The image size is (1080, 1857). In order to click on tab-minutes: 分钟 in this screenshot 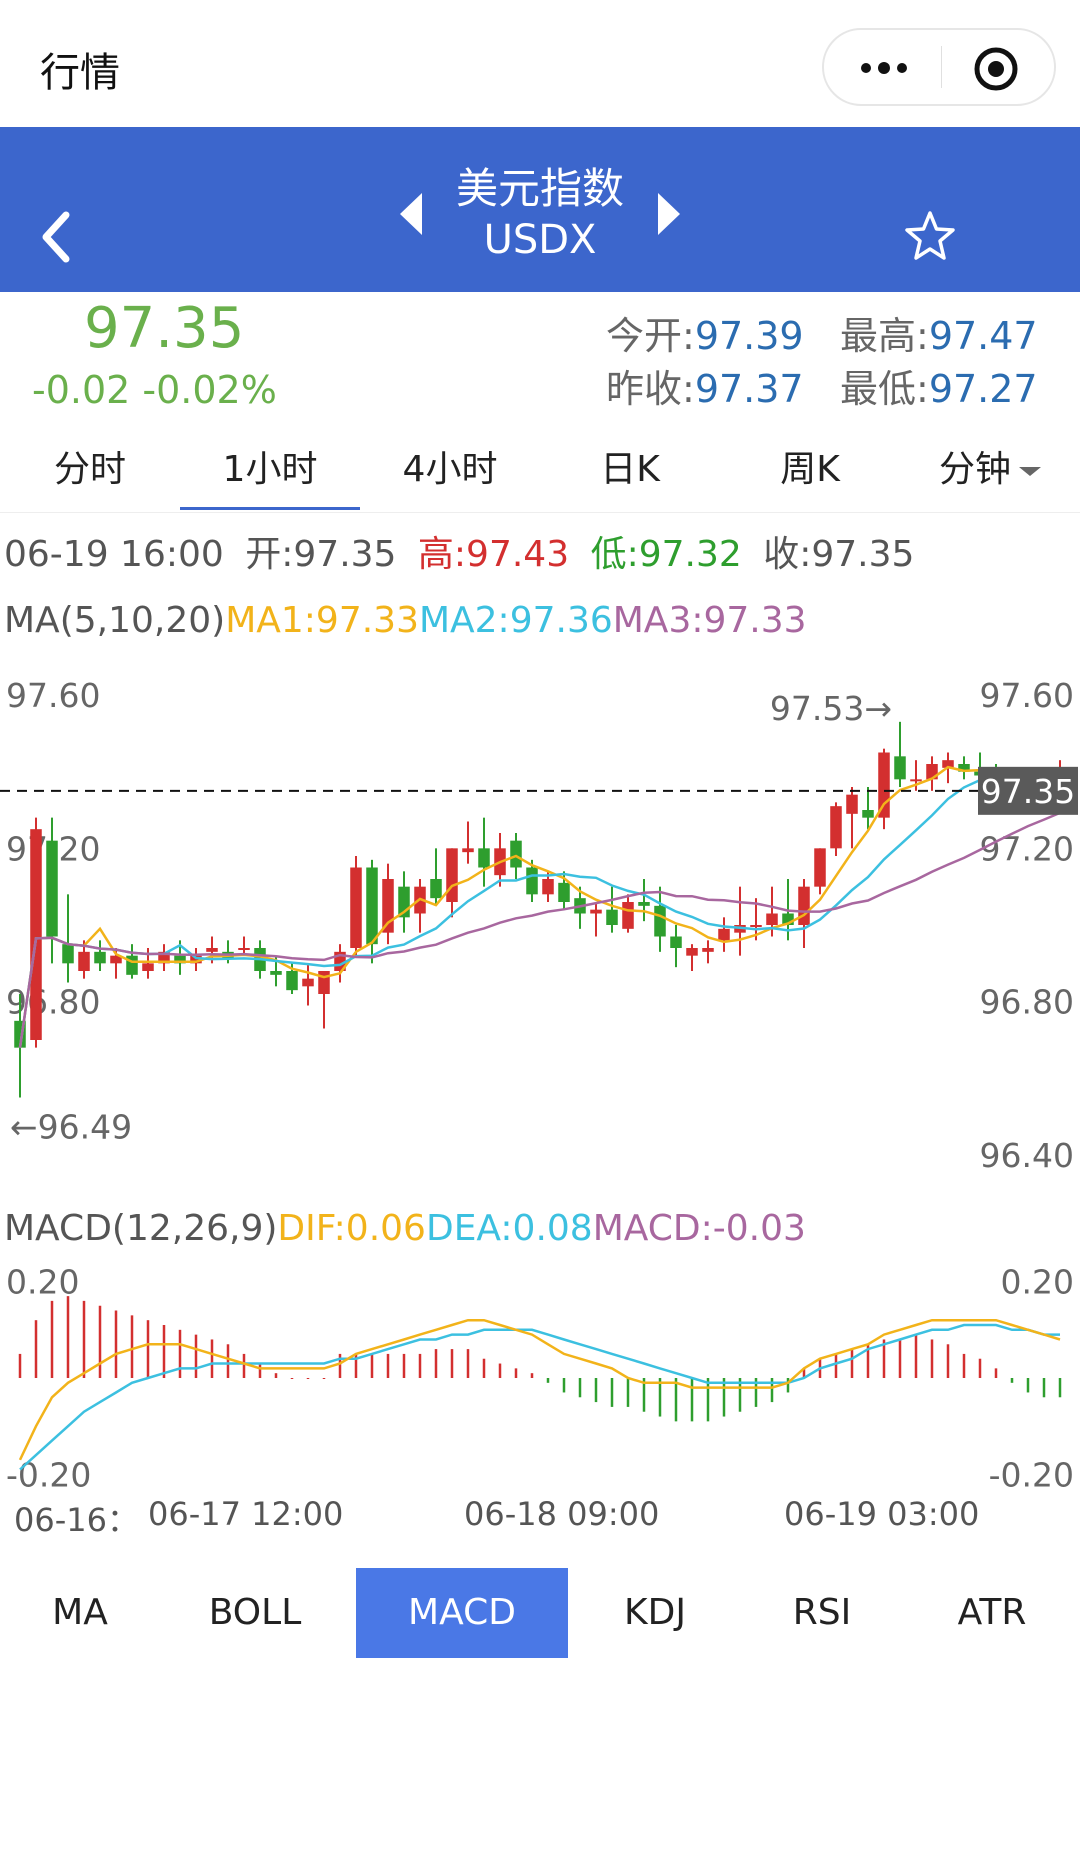, I will do `click(990, 476)`.